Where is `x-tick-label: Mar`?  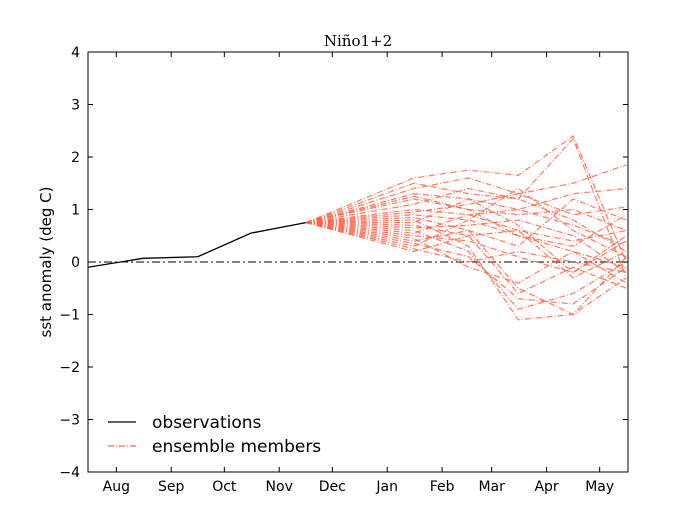
x-tick-label: Mar is located at coordinates (491, 487).